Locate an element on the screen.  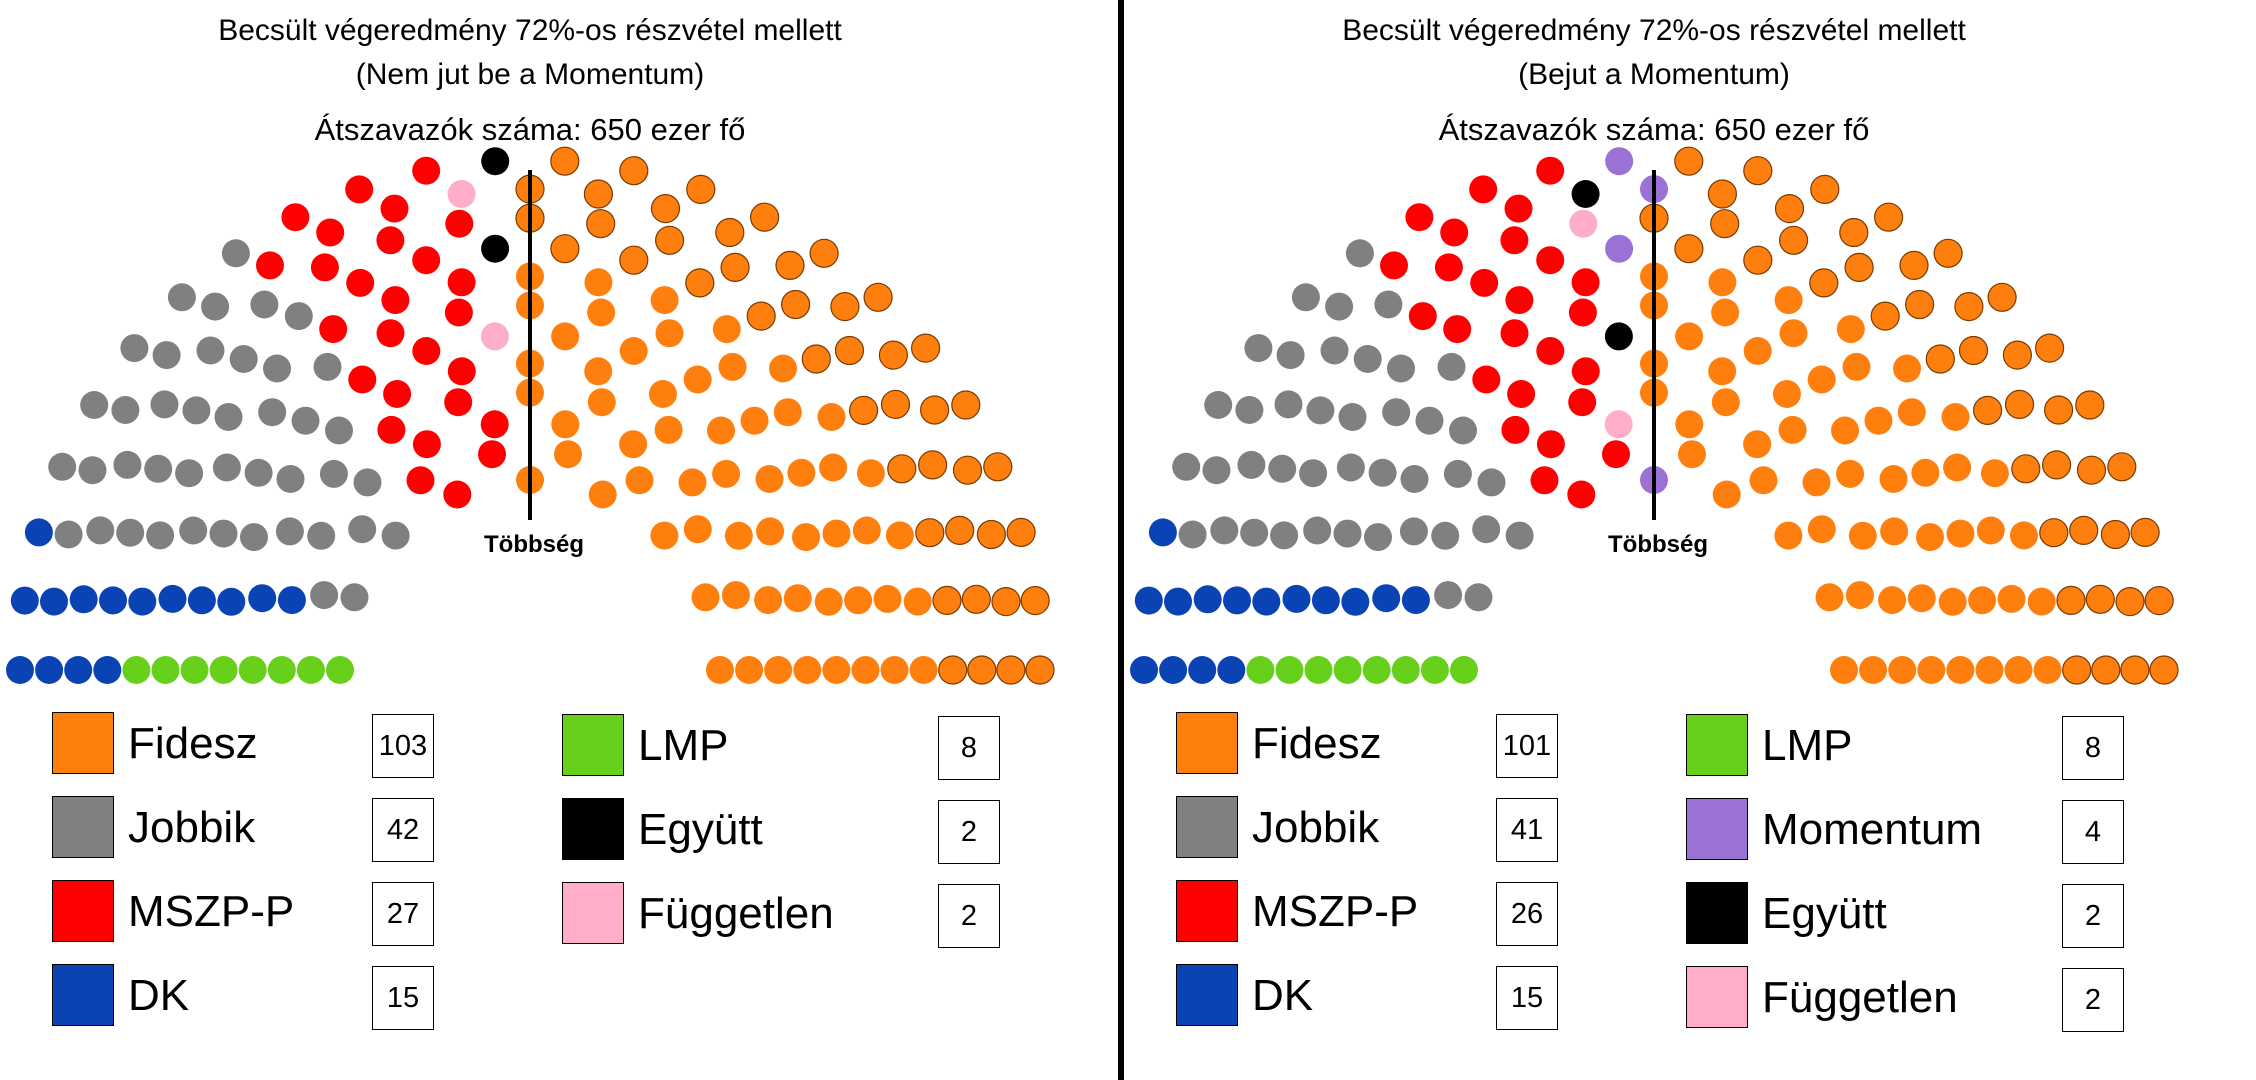
seat-count-fuggetlen: 2 is located at coordinates (2093, 1000).